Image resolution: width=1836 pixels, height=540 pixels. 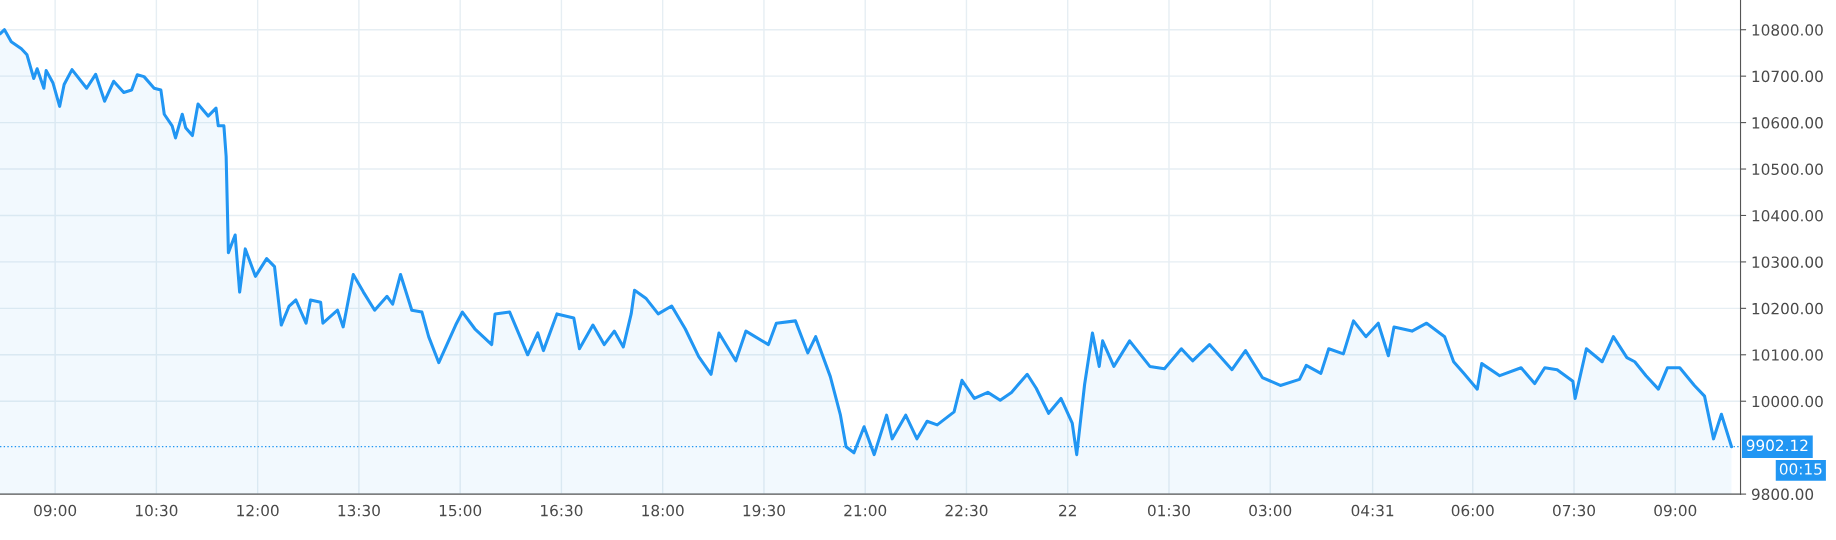 I want to click on x-tick-label: 03:00, so click(x=1270, y=510).